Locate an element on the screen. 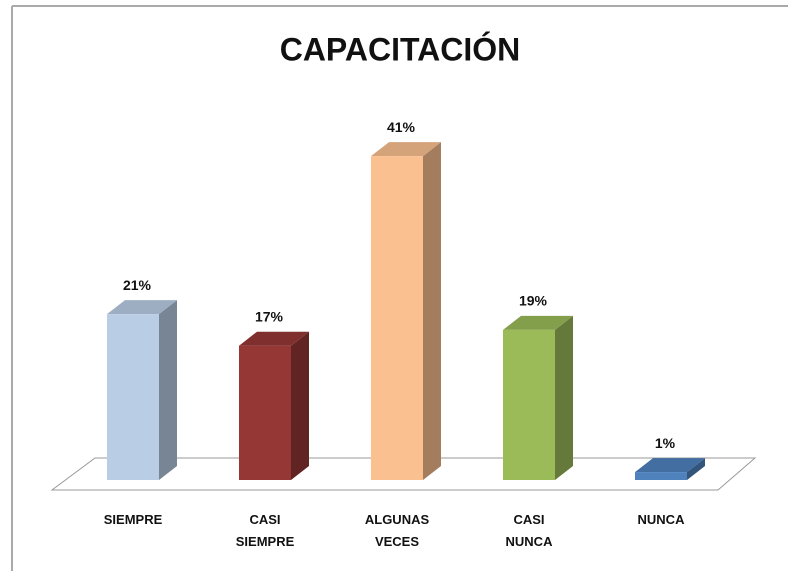 This screenshot has width=788, height=571. data-label: 21% is located at coordinates (137, 285).